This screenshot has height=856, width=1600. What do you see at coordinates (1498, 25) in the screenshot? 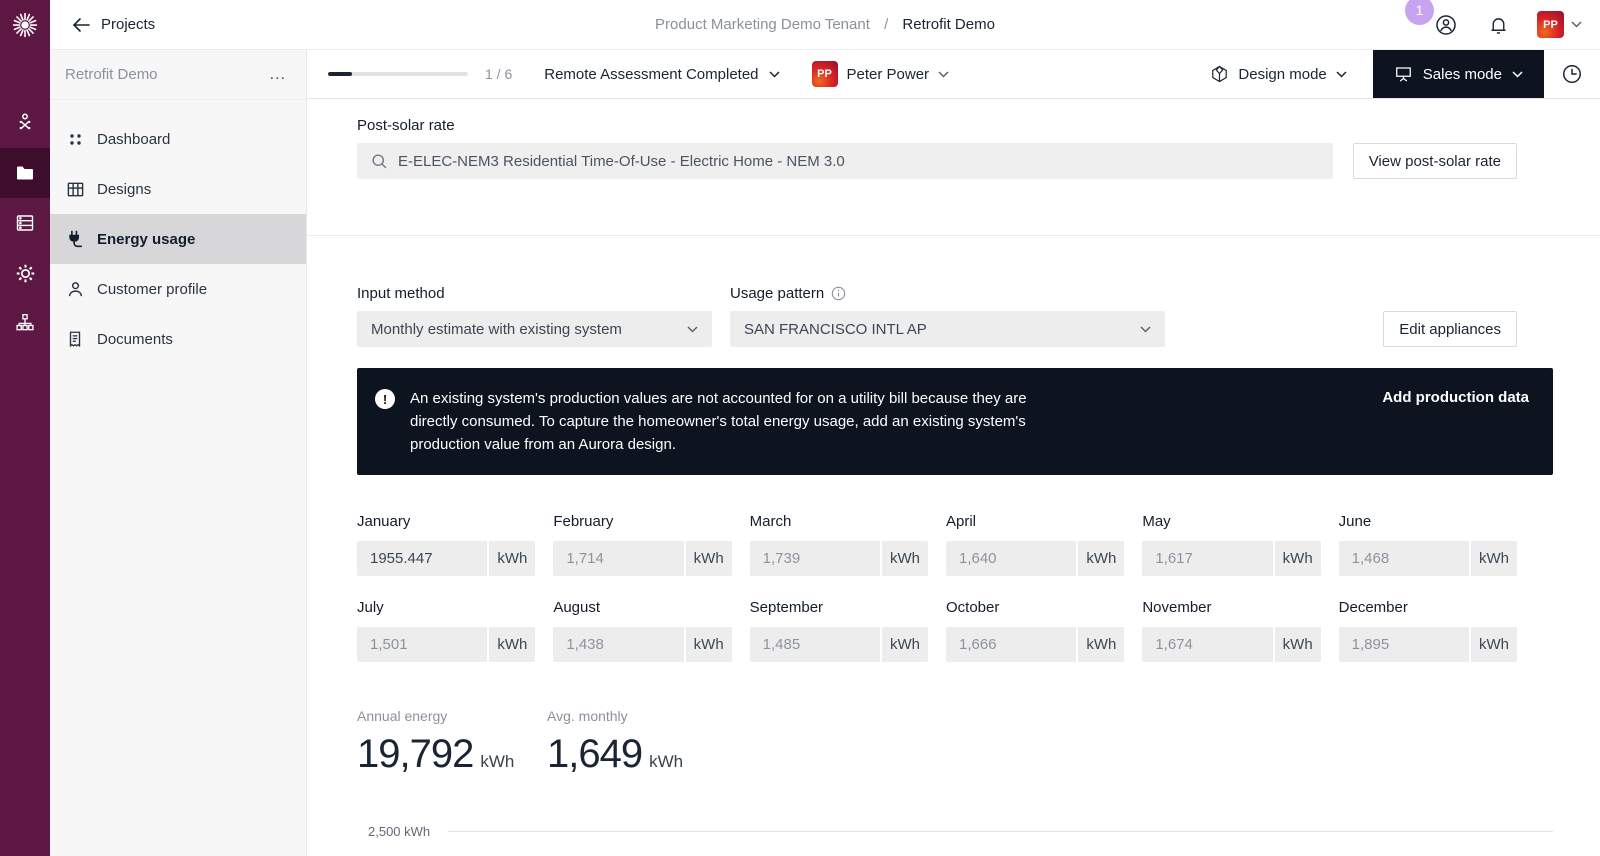
I see `notifications-button` at bounding box center [1498, 25].